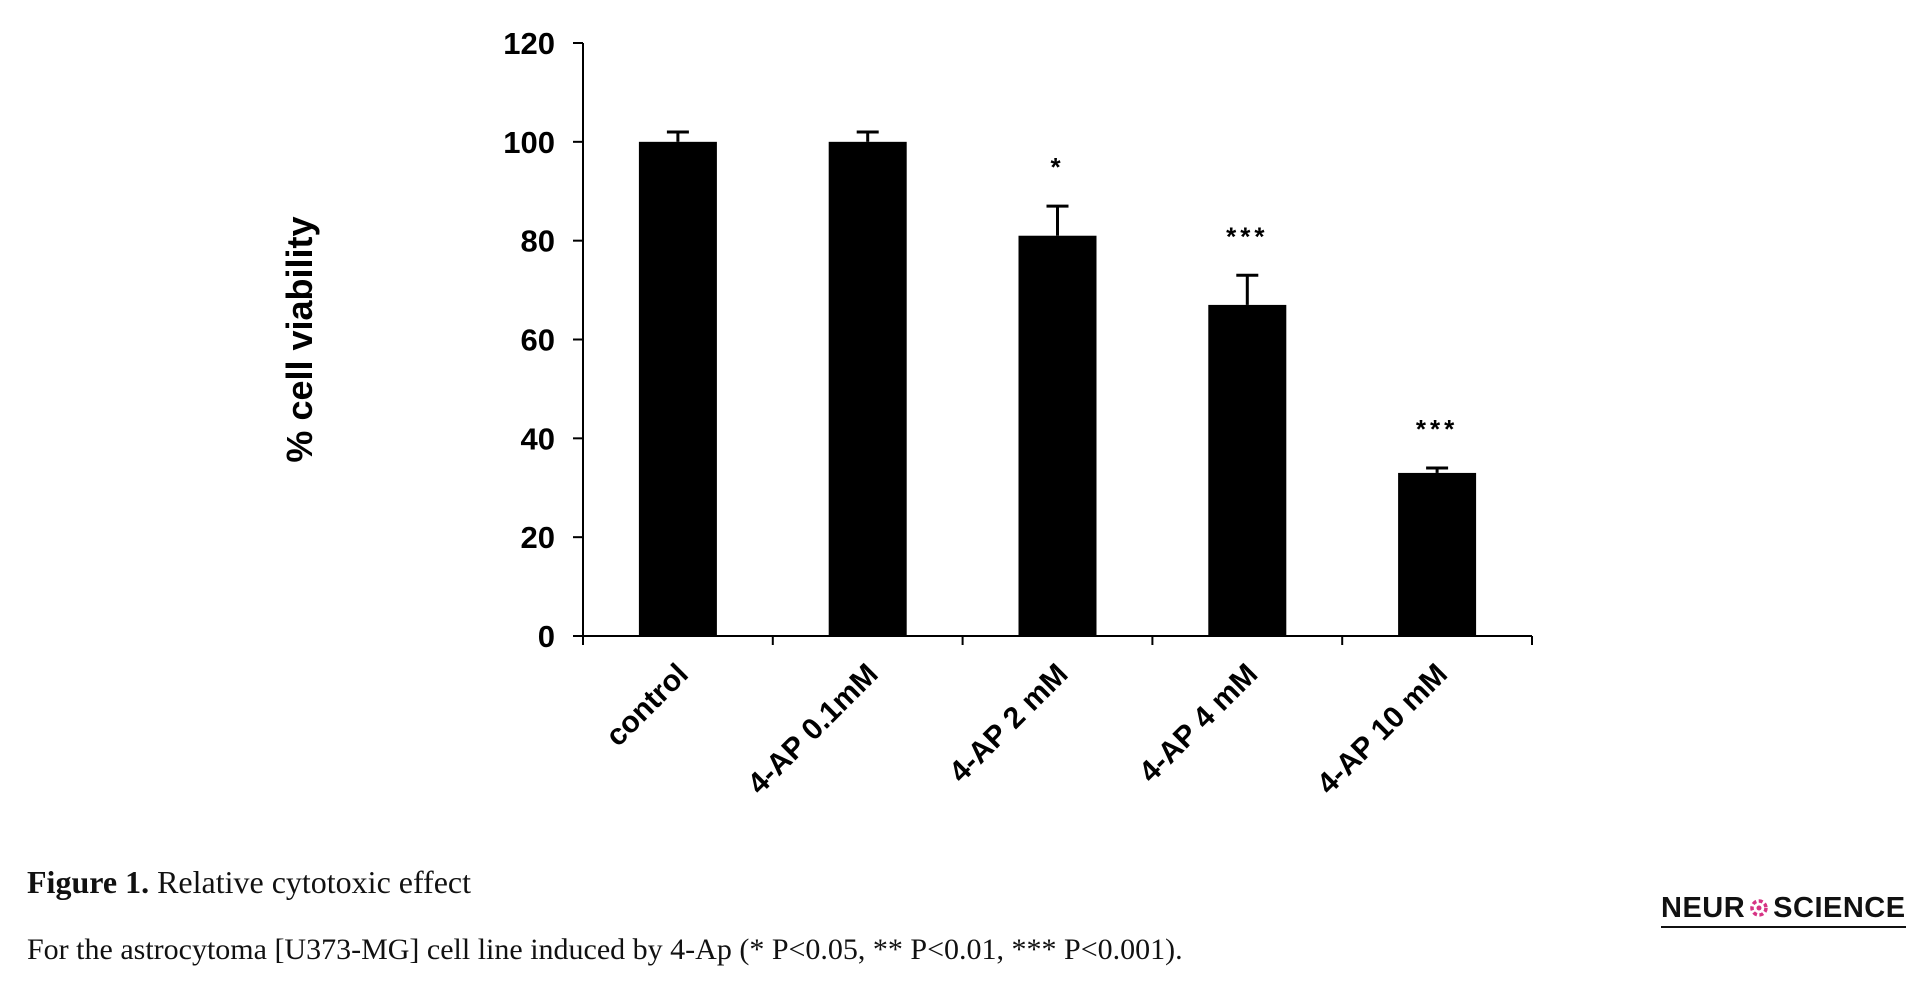  I want to click on logo-mark-icon, so click(1759, 908).